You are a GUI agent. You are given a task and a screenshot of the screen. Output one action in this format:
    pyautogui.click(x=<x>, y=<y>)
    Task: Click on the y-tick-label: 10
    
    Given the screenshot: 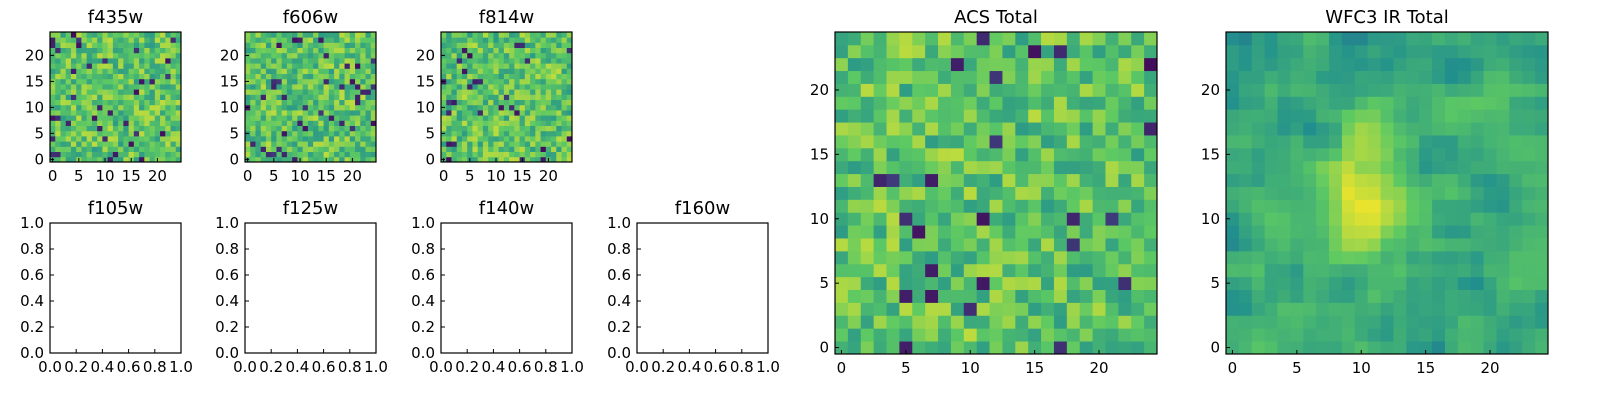 What is the action you would take?
    pyautogui.click(x=34, y=107)
    